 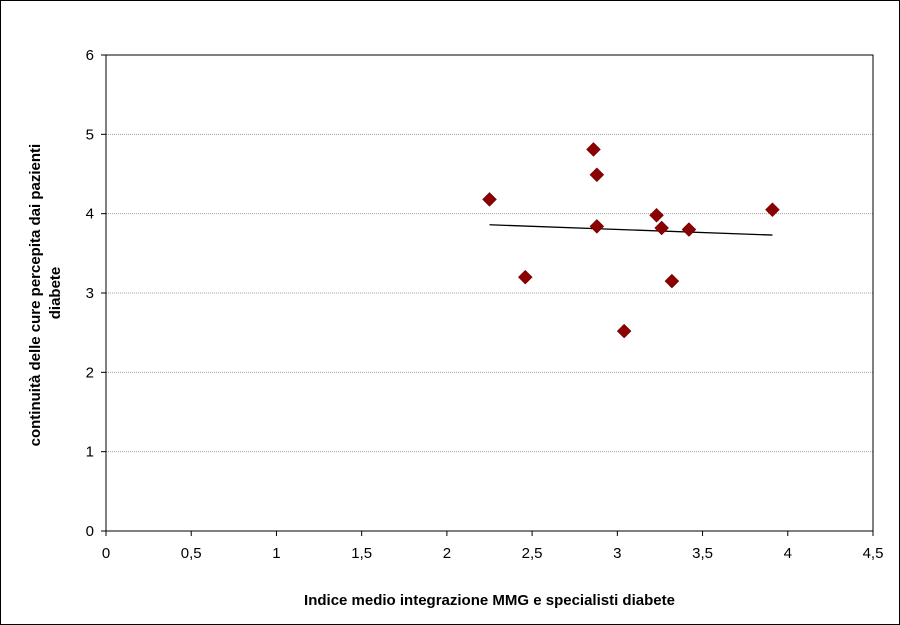 I want to click on trendline-layer, so click(x=631, y=230).